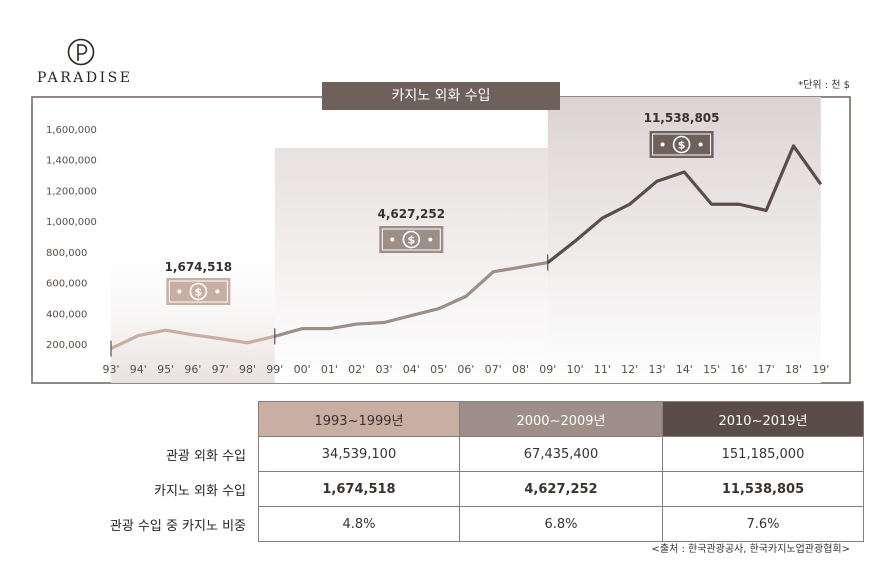 This screenshot has width=880, height=566. Describe the element at coordinates (763, 454) in the screenshot. I see `table-cell: 151,185,000` at that location.